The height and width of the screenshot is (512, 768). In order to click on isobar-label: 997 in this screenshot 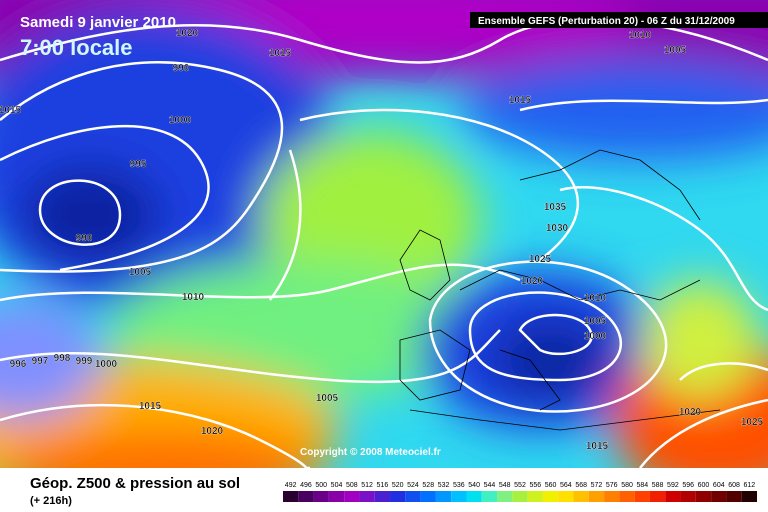, I will do `click(40, 361)`.